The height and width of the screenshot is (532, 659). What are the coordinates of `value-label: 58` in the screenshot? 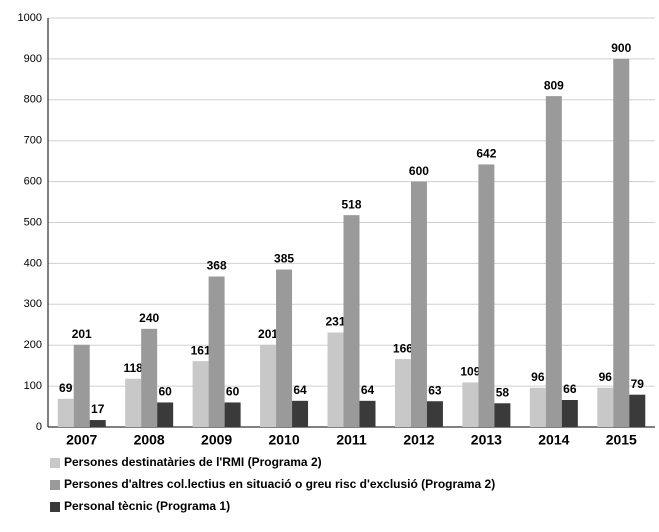 It's located at (503, 392).